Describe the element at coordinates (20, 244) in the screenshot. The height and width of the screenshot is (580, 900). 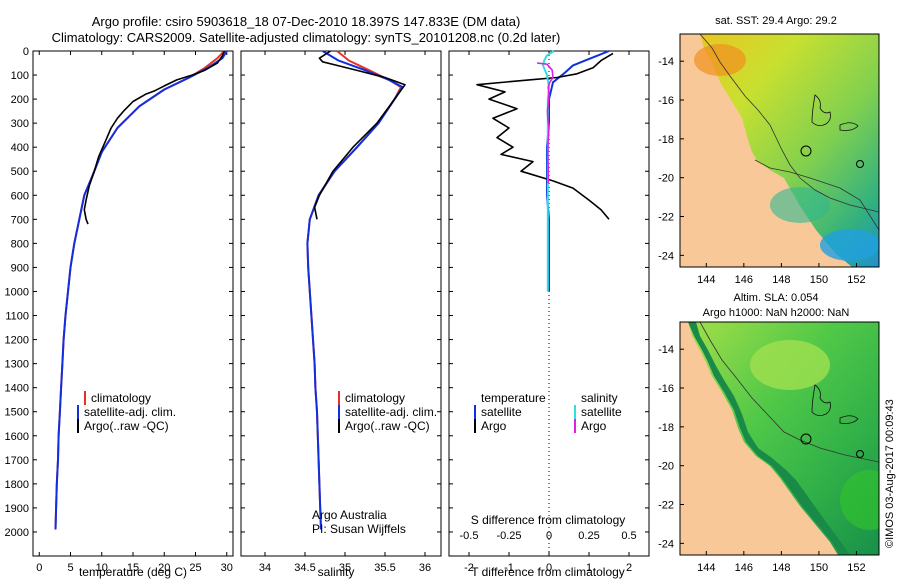
I see `y-tick-label: 800` at that location.